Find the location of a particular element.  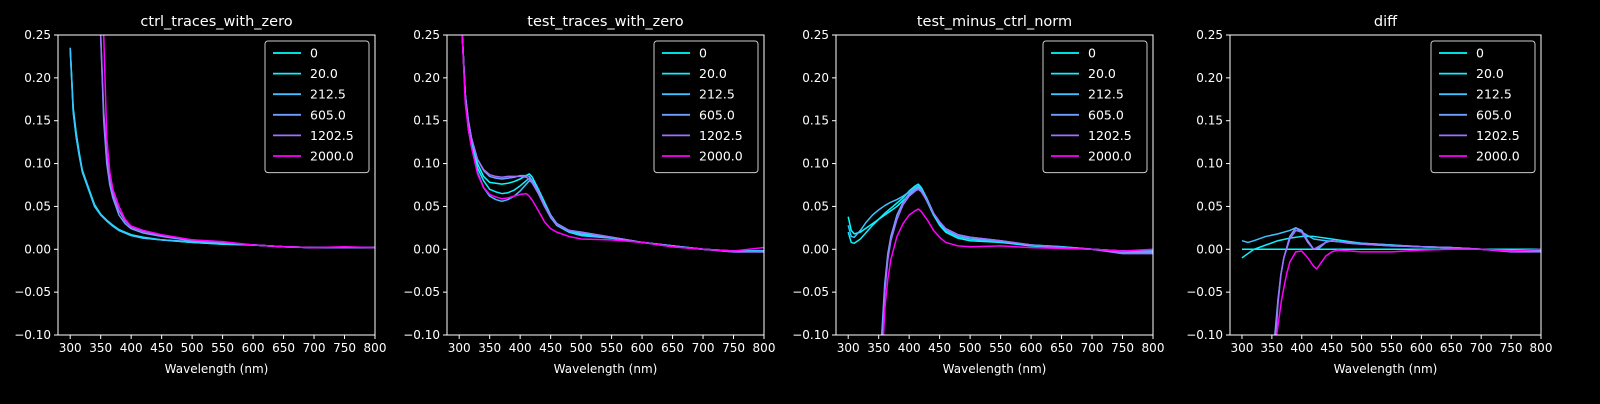

series-line-605.0 is located at coordinates (1016, 261).